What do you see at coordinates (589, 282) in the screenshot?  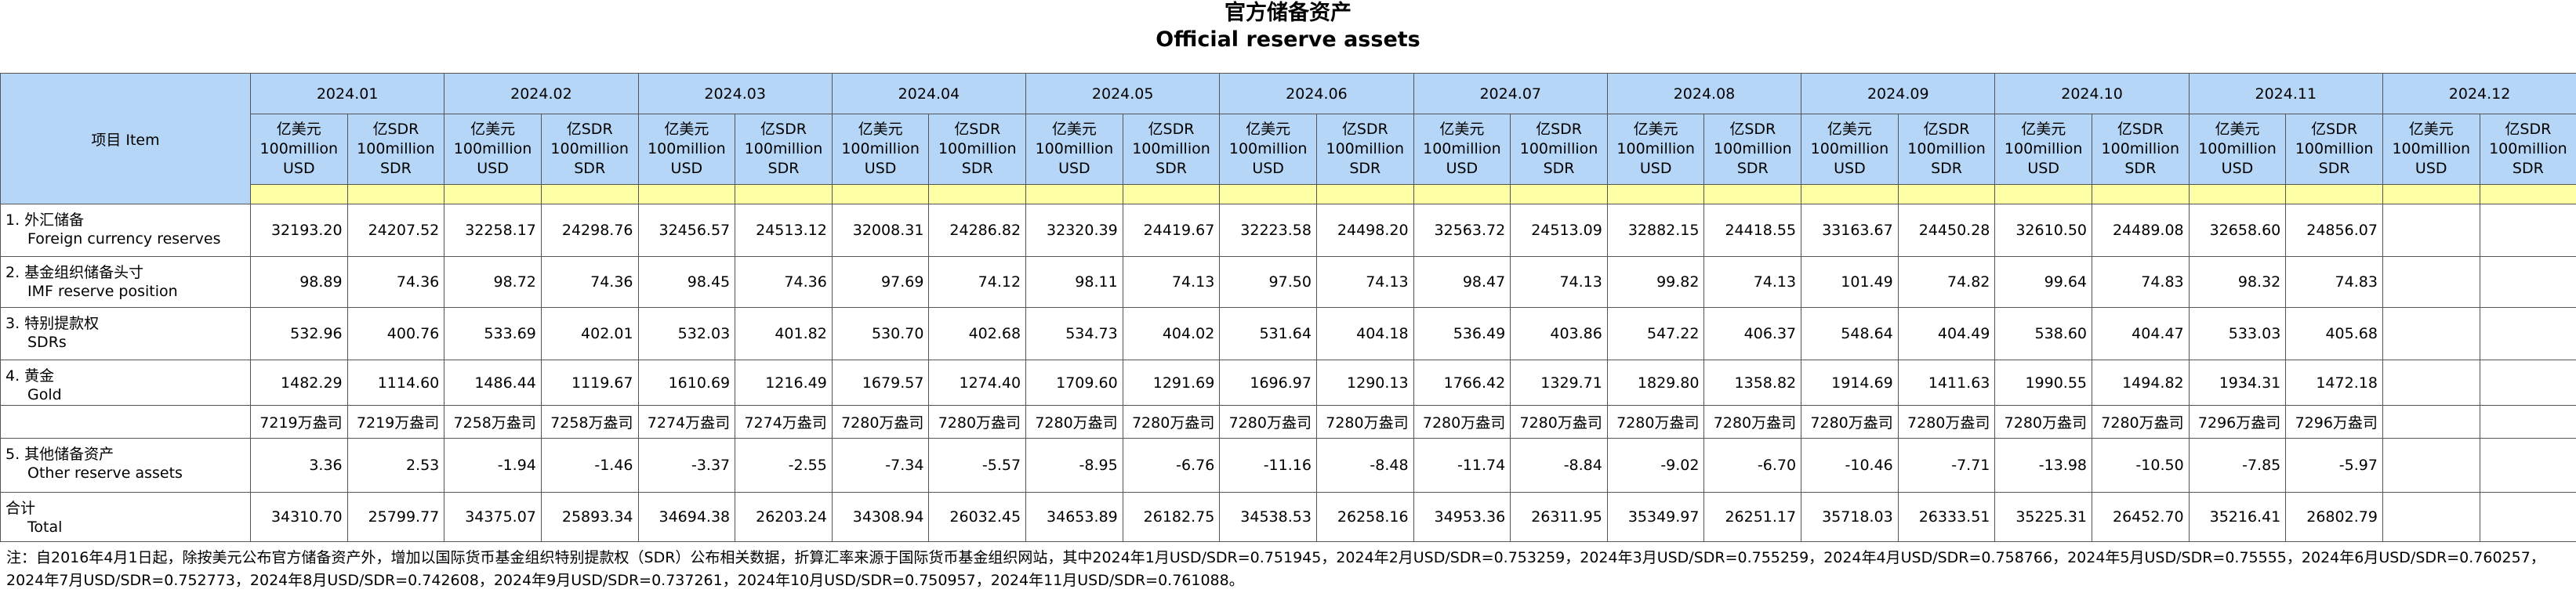 I see `value-cell: 74.36` at bounding box center [589, 282].